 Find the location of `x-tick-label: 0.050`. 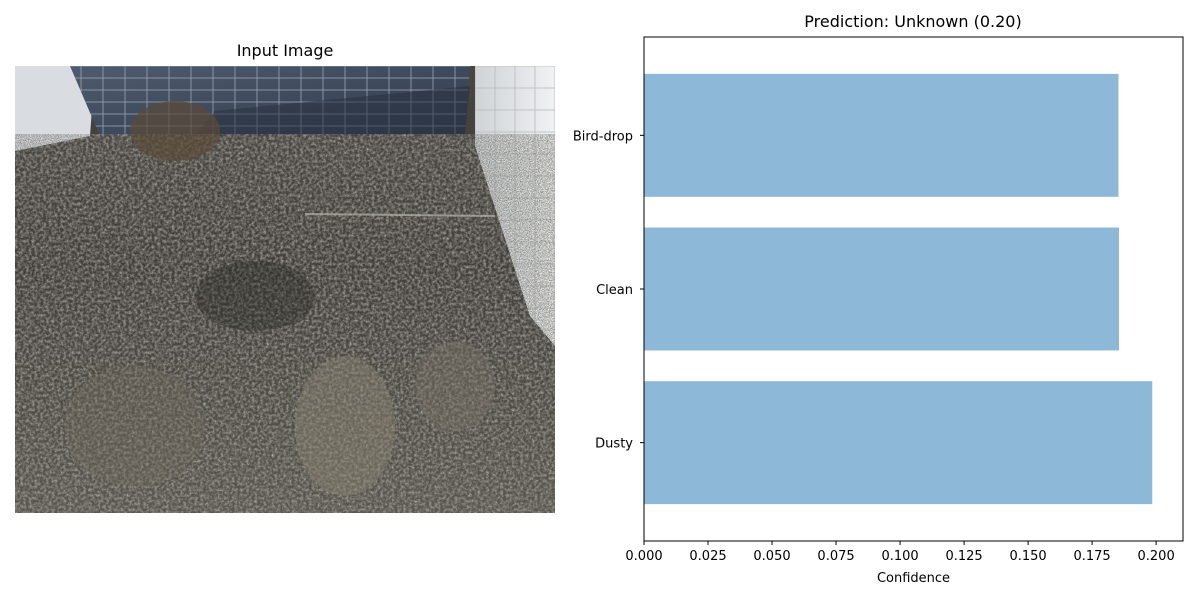

x-tick-label: 0.050 is located at coordinates (771, 556).